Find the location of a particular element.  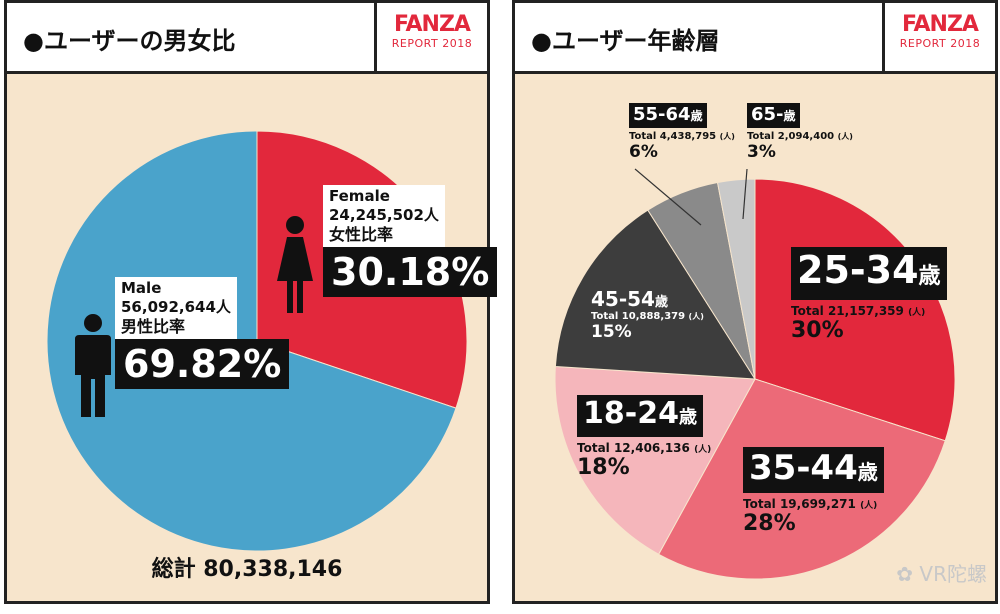

age-percent: 6% is located at coordinates (643, 152).